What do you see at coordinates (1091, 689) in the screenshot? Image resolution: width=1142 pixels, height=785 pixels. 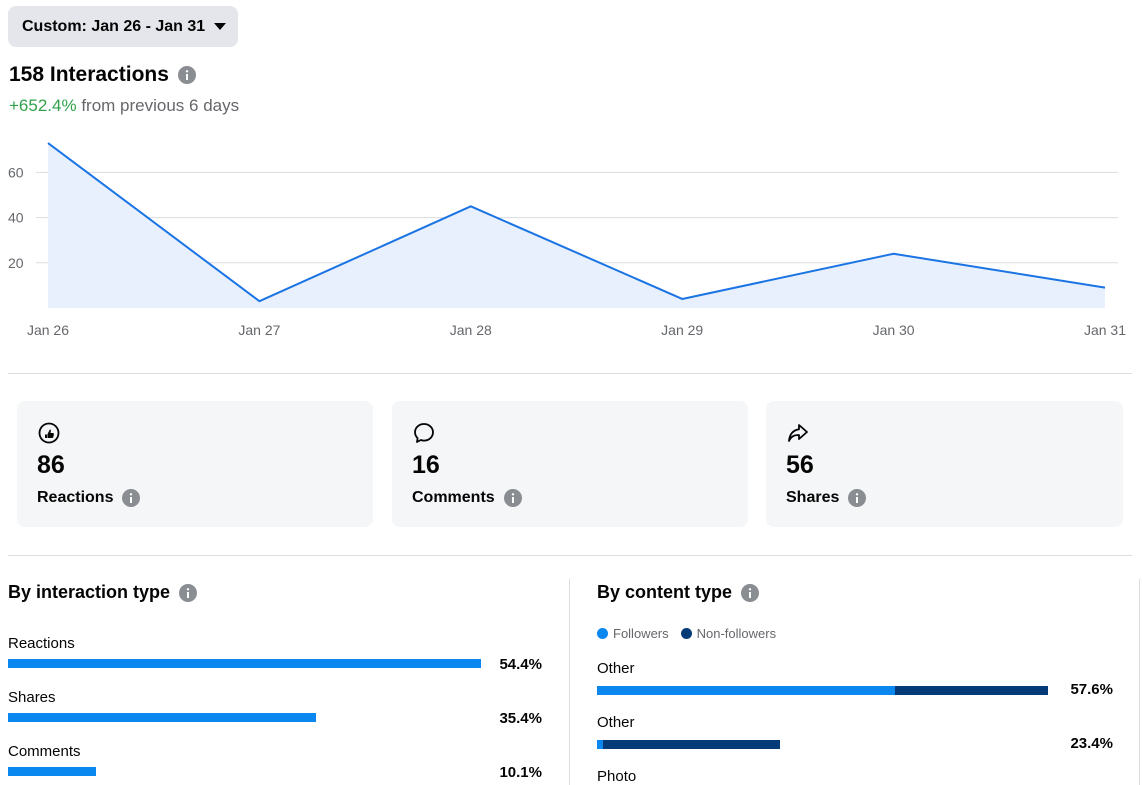 I see `content-row-pct: 57.6%` at bounding box center [1091, 689].